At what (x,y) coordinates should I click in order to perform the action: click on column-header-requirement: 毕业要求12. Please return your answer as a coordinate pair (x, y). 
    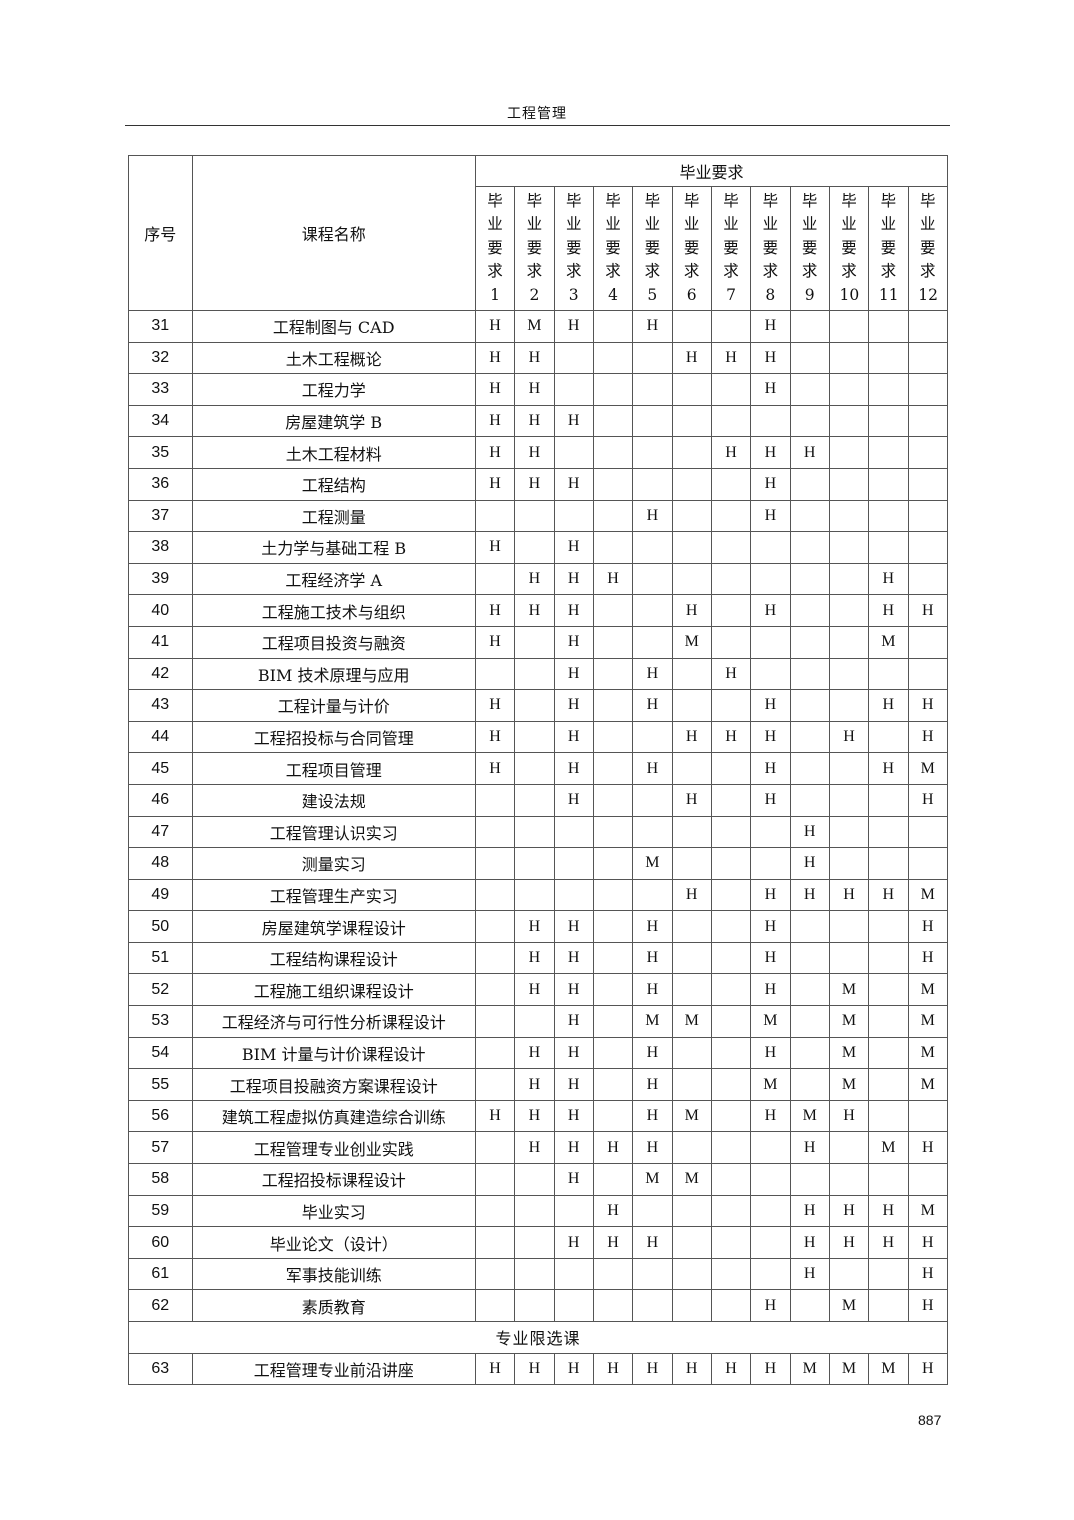
    Looking at the image, I should click on (927, 248).